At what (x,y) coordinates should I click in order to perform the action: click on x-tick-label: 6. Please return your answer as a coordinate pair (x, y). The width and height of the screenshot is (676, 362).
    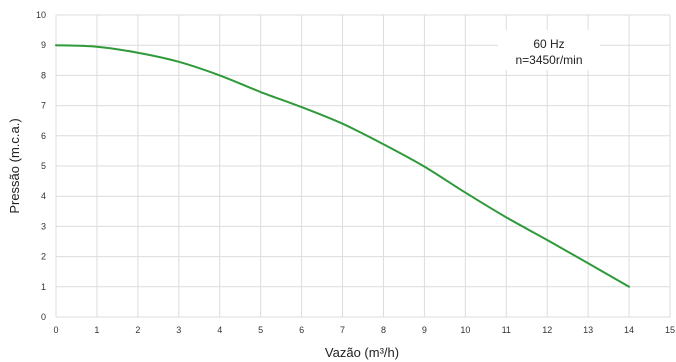
    Looking at the image, I should click on (301, 330).